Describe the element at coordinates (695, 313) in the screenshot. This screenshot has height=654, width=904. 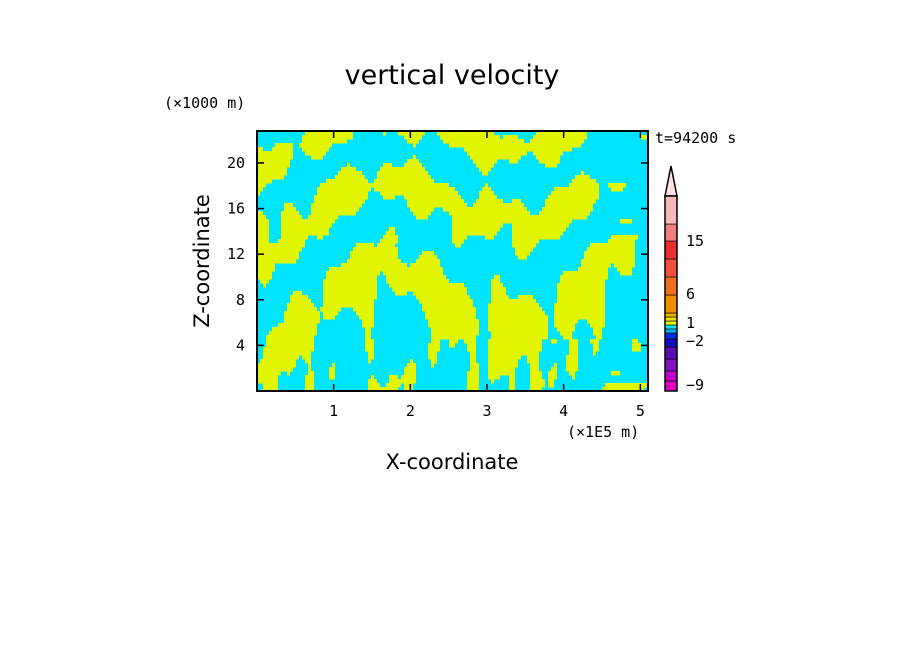
I see `colorbar-labels: 15 6 1−2 −9` at that location.